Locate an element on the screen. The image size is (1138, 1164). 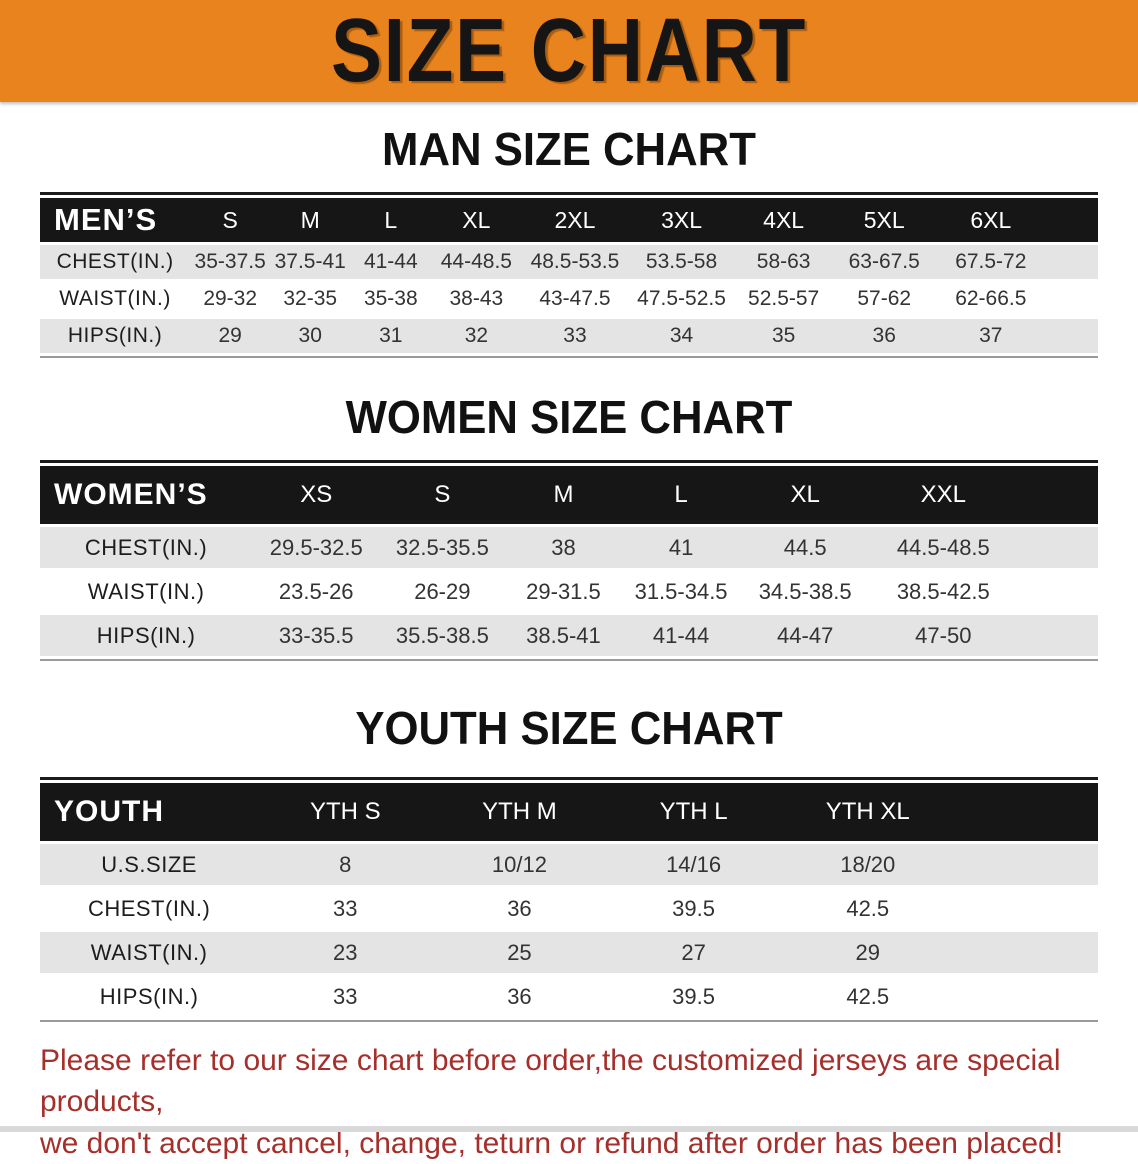
womens-size-col-4: L is located at coordinates (681, 495).